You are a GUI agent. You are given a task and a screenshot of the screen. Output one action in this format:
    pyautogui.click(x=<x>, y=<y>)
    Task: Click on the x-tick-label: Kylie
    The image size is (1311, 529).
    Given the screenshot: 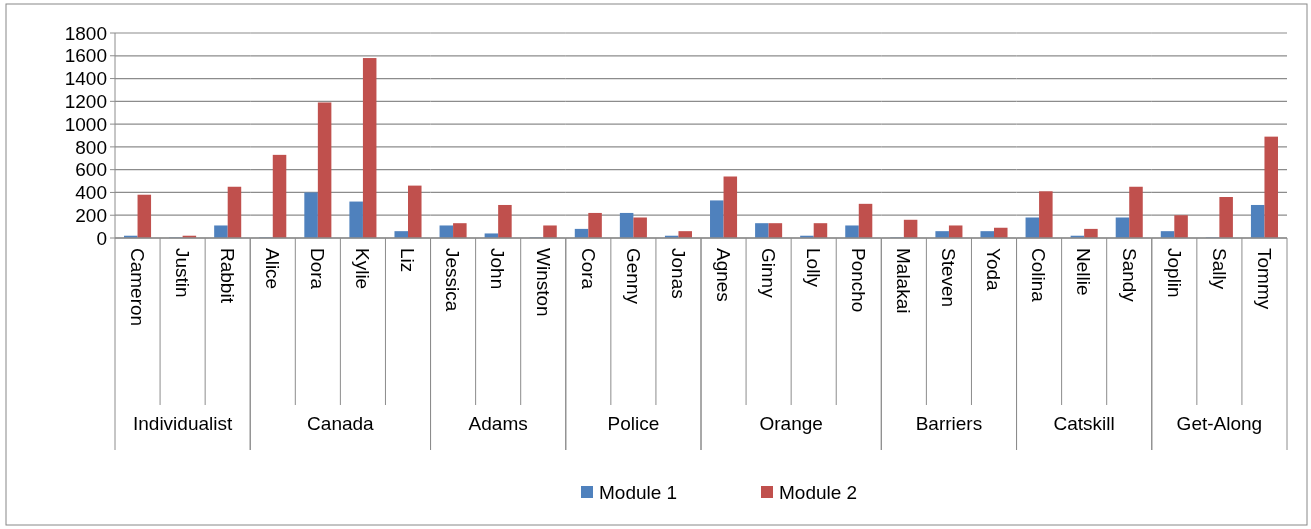 What is the action you would take?
    pyautogui.click(x=363, y=269)
    